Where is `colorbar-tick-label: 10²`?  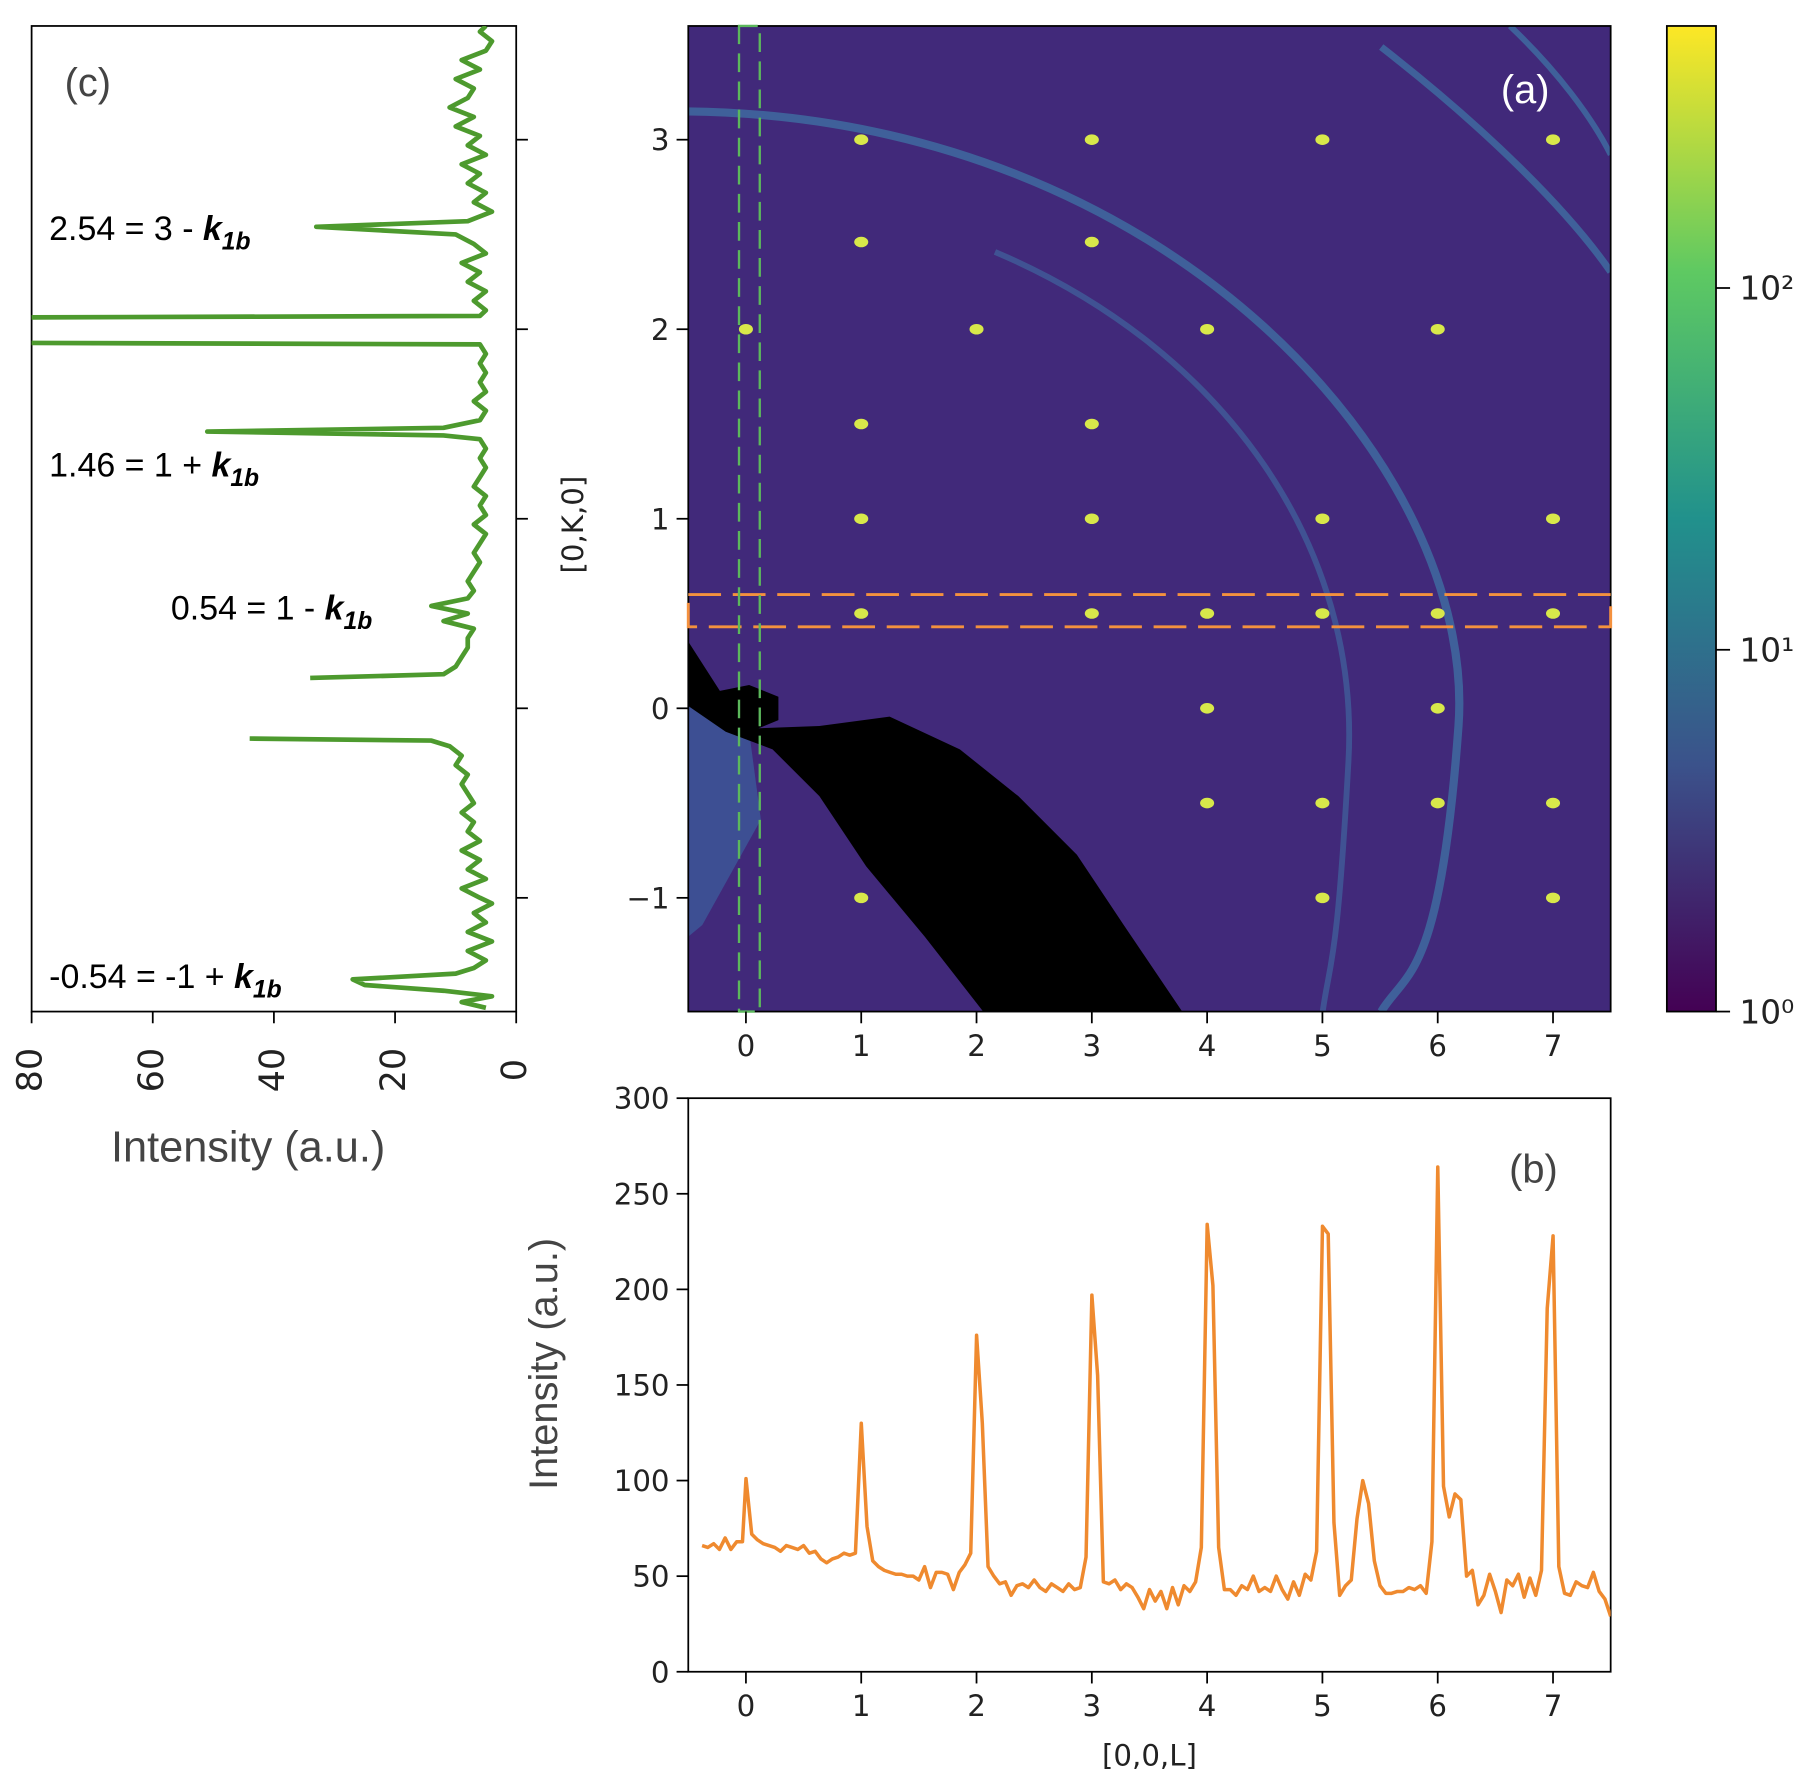 colorbar-tick-label: 10² is located at coordinates (1766, 289).